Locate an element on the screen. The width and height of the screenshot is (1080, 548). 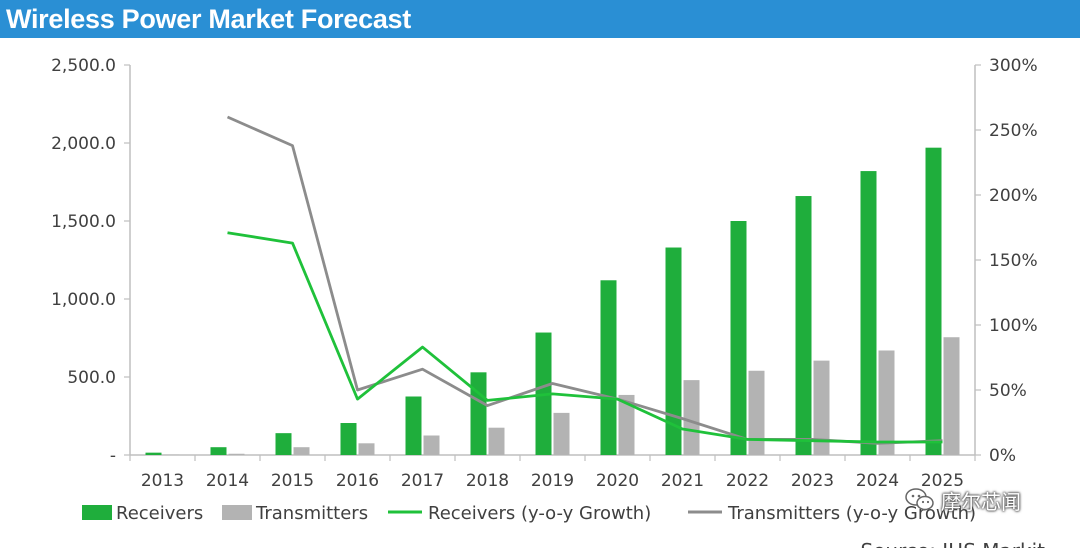
x-tick-label: 2018 is located at coordinates (487, 481).